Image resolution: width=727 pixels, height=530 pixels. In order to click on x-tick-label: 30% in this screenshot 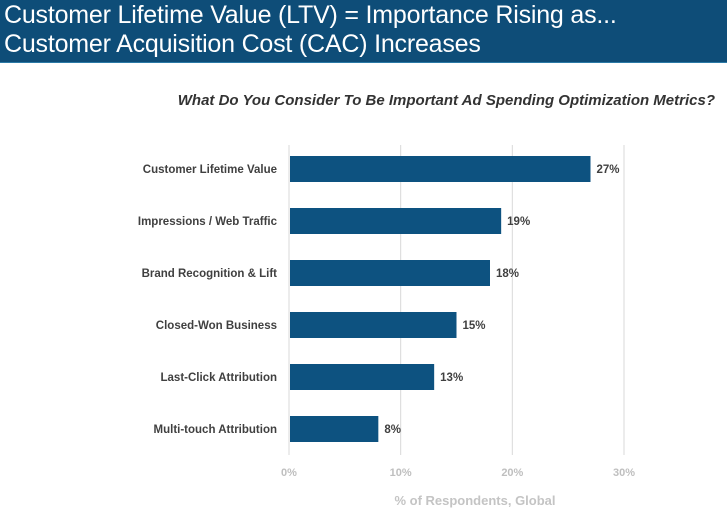, I will do `click(624, 473)`.